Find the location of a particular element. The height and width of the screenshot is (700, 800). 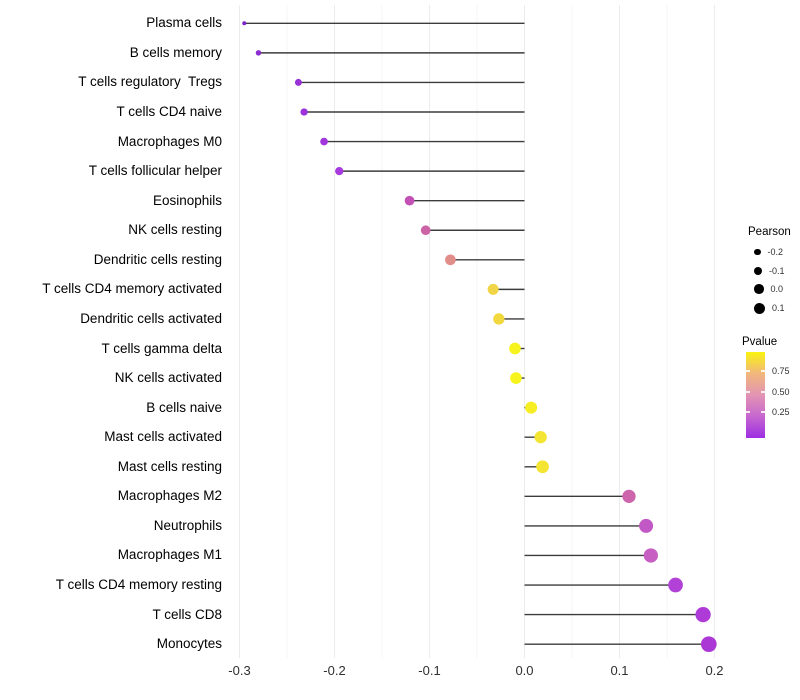

y-axis-label: Macrophages M0 is located at coordinates (169, 141).